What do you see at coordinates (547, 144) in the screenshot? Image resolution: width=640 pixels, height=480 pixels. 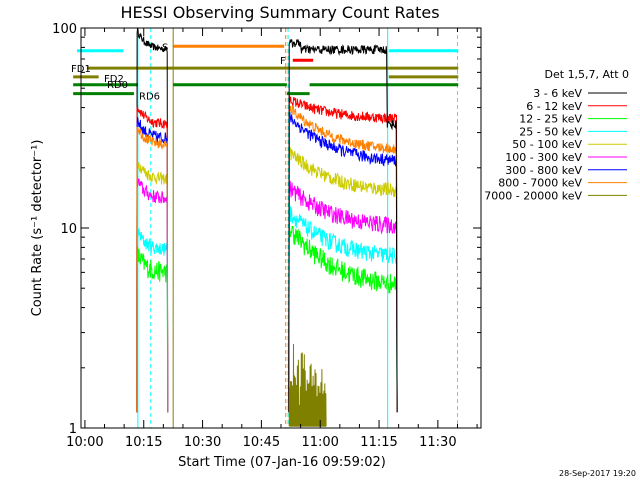 I see `legend-label-4: 50 - 100 keV` at bounding box center [547, 144].